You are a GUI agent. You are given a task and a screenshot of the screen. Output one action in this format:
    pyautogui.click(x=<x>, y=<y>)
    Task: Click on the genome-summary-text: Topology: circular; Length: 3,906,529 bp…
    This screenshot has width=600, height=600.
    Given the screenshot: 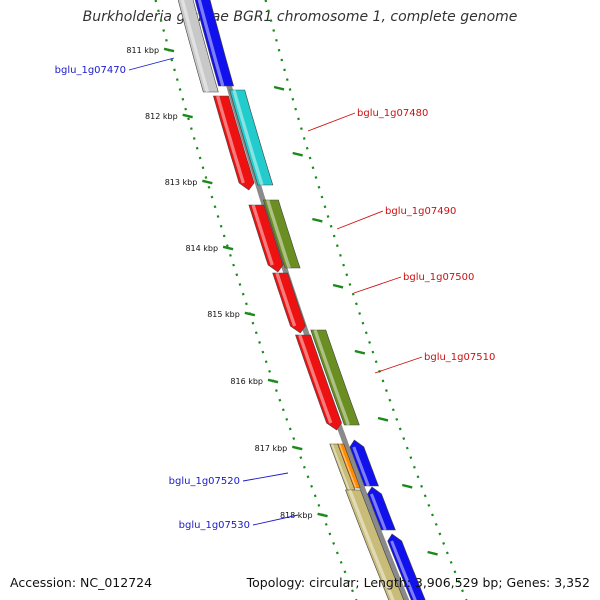 What is the action you would take?
    pyautogui.click(x=418, y=582)
    